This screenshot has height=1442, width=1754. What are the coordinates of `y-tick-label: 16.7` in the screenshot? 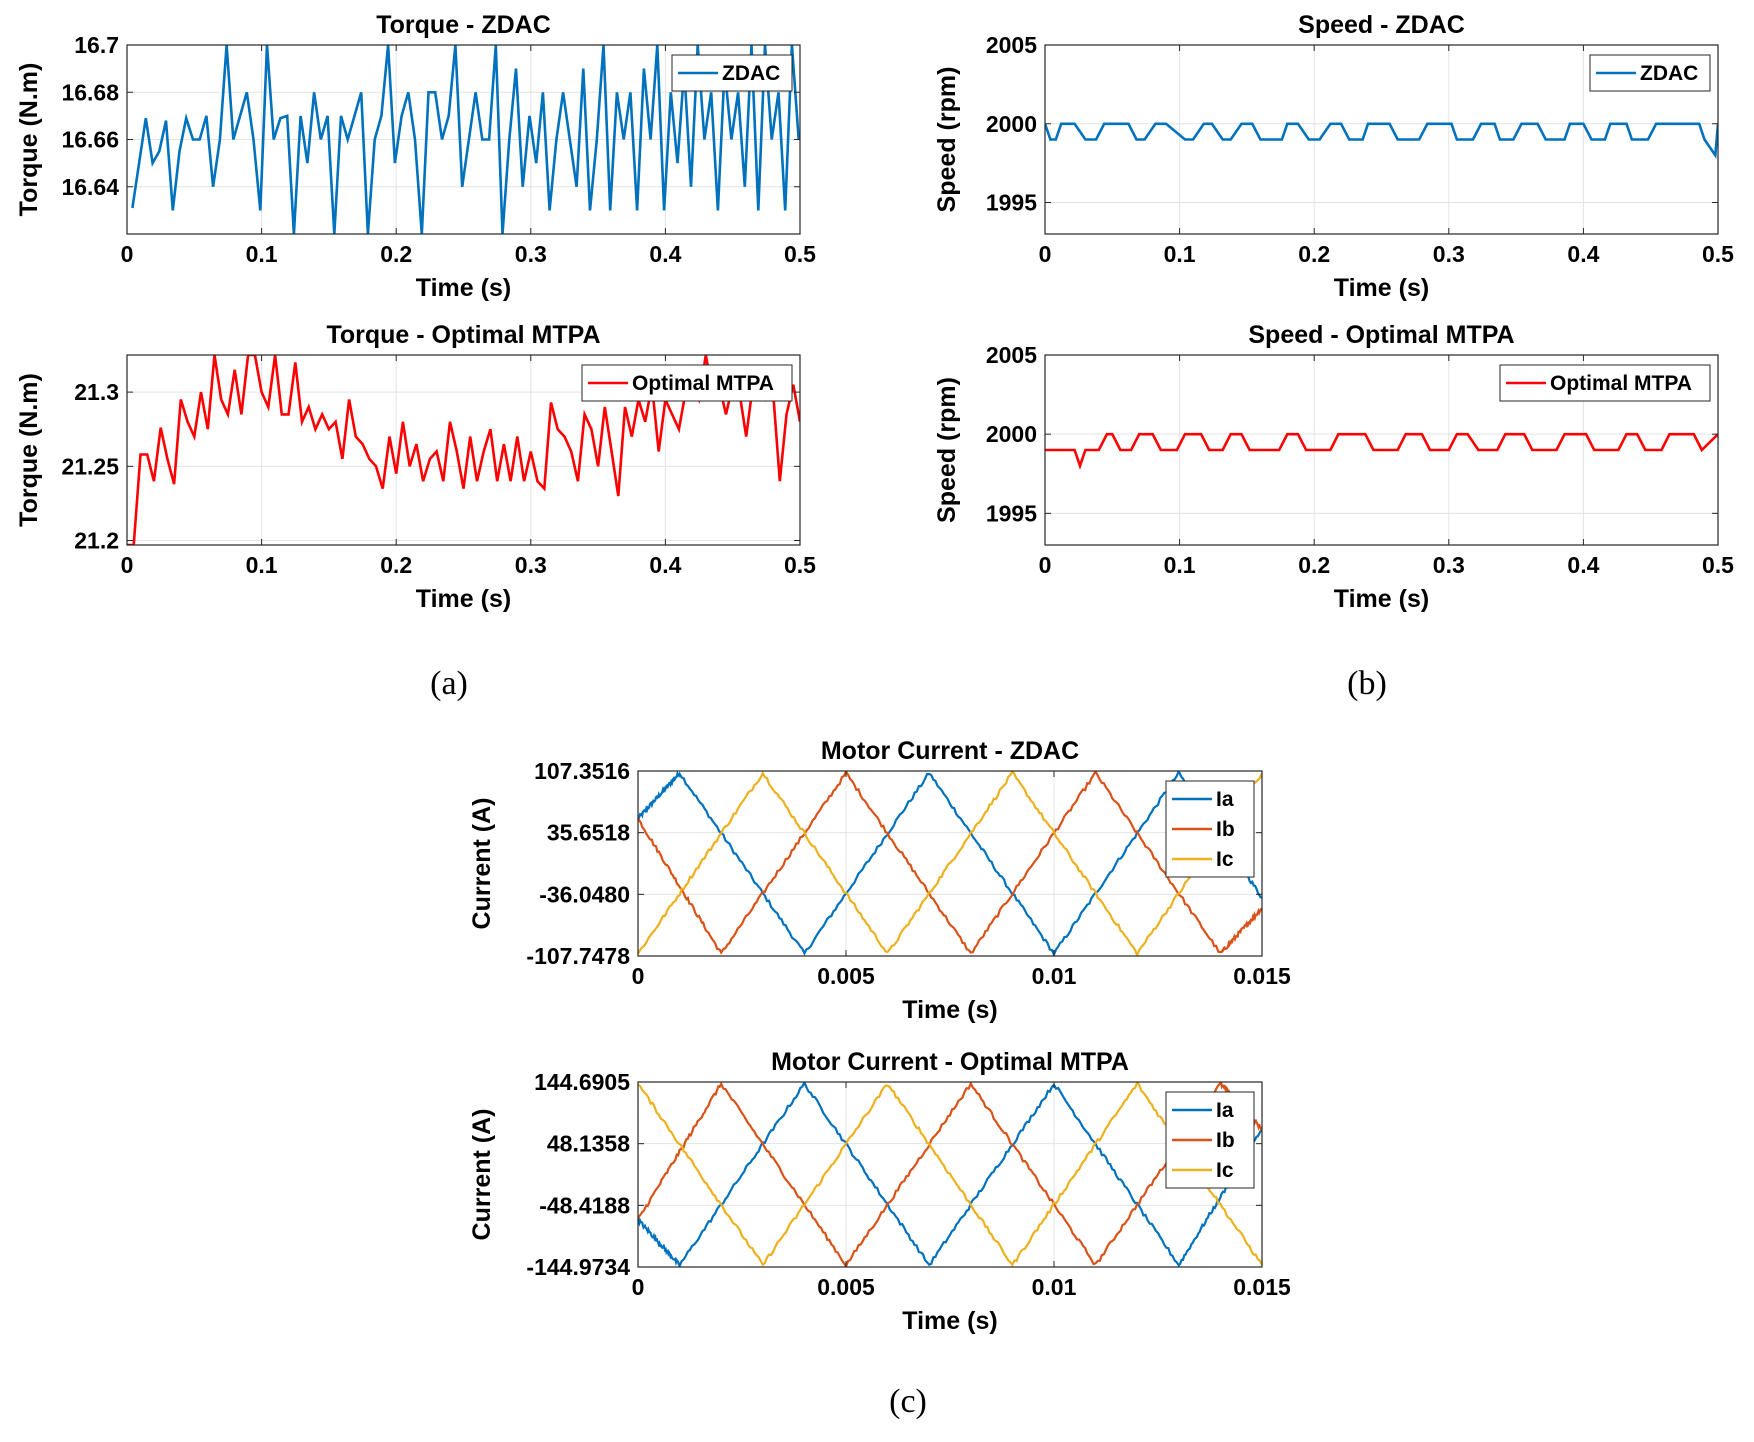 It's located at (96, 45).